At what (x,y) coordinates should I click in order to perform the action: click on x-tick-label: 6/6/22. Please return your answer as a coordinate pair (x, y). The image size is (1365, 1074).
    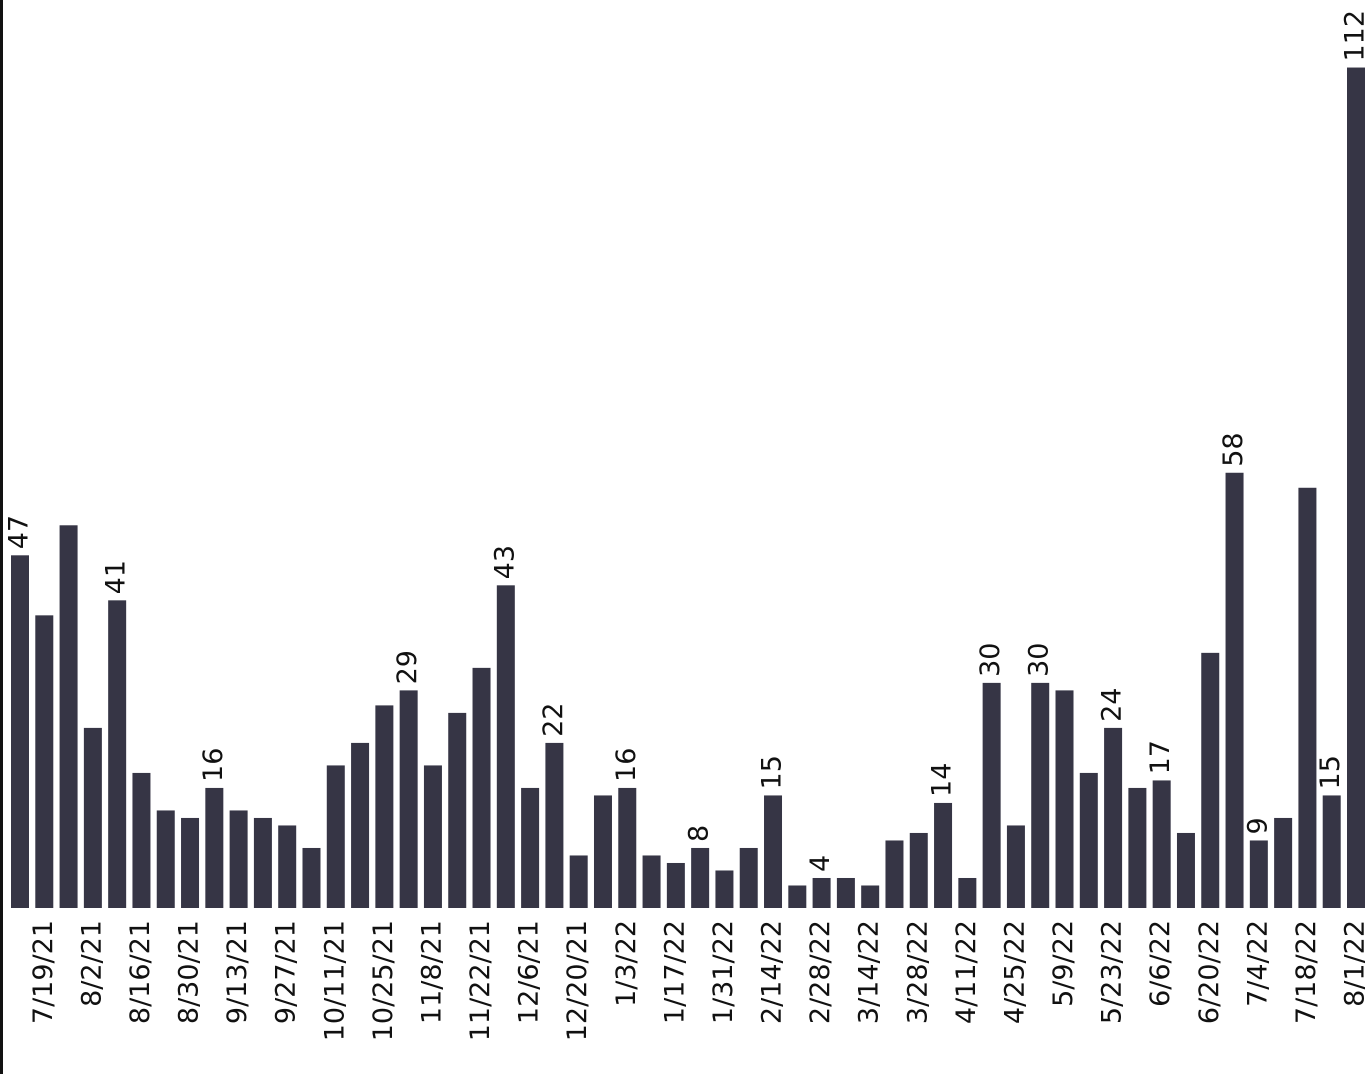
    Looking at the image, I should click on (1160, 963).